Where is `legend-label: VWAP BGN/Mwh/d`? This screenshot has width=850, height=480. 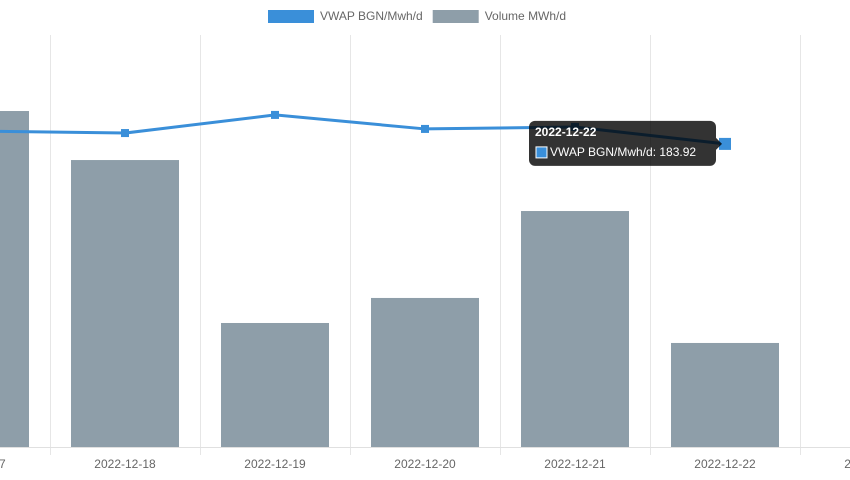 legend-label: VWAP BGN/Mwh/d is located at coordinates (371, 16).